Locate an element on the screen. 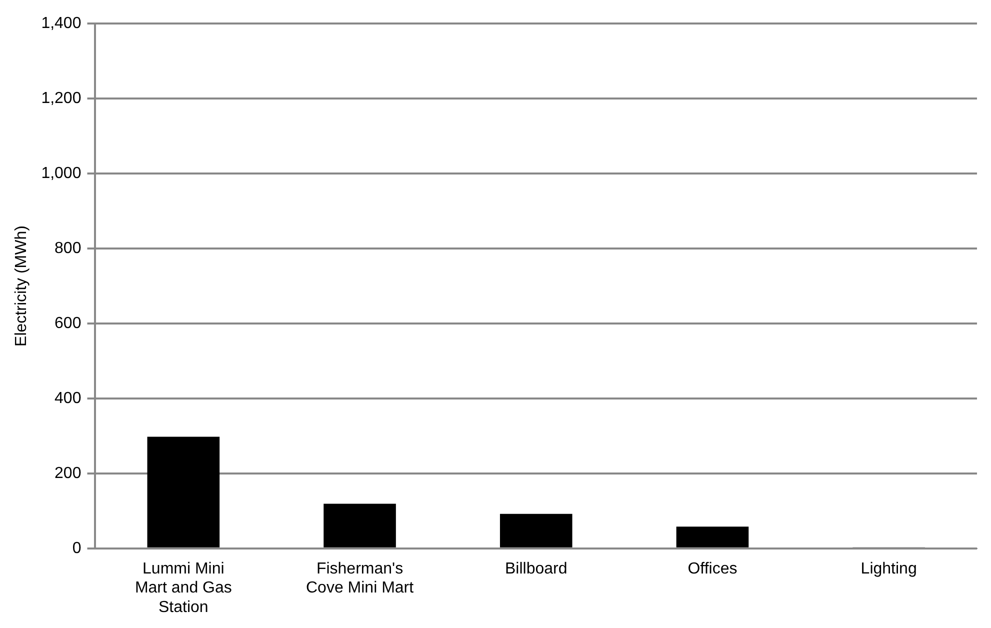 The height and width of the screenshot is (628, 991). x-tick-label: Fisherman's Cove Mini Mart is located at coordinates (360, 578).